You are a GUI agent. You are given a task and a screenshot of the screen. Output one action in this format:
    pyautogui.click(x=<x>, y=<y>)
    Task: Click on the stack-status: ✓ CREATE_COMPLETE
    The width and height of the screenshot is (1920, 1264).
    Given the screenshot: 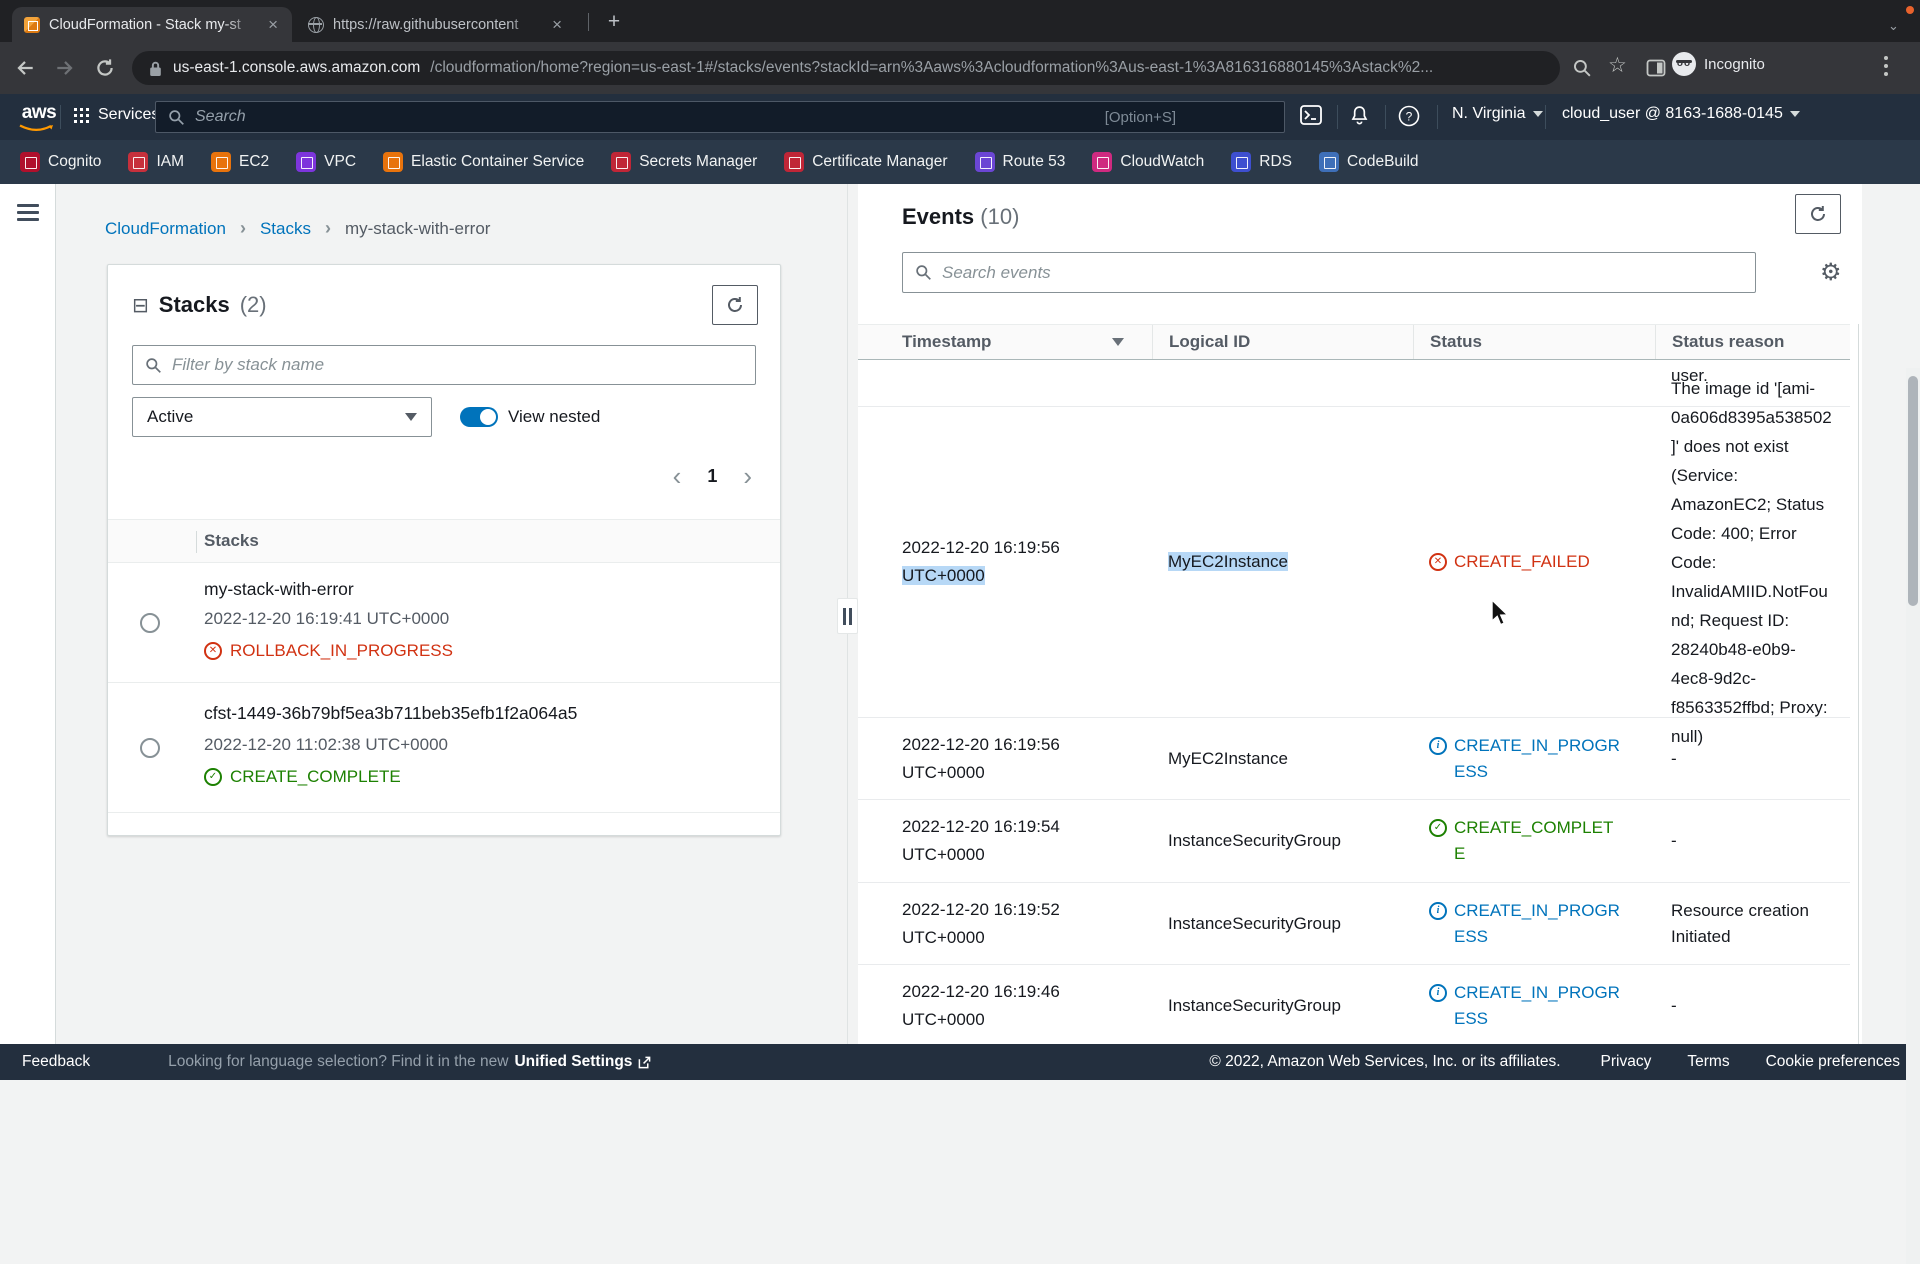 What is the action you would take?
    pyautogui.click(x=302, y=777)
    